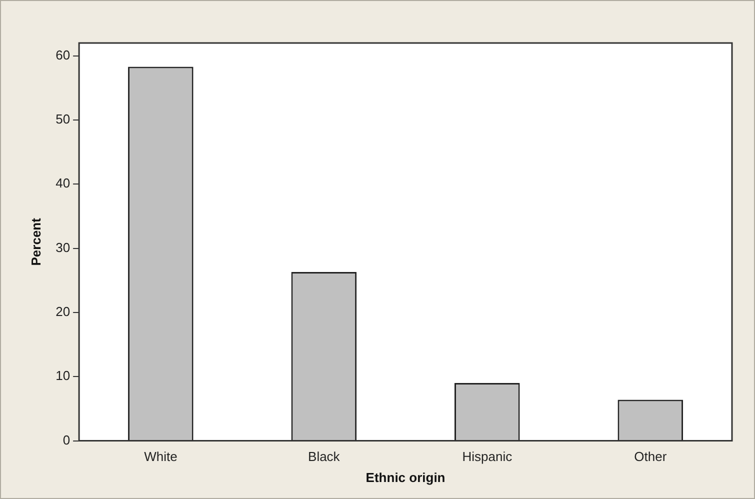 This screenshot has width=755, height=499. Describe the element at coordinates (161, 456) in the screenshot. I see `x-tick-label: White` at that location.